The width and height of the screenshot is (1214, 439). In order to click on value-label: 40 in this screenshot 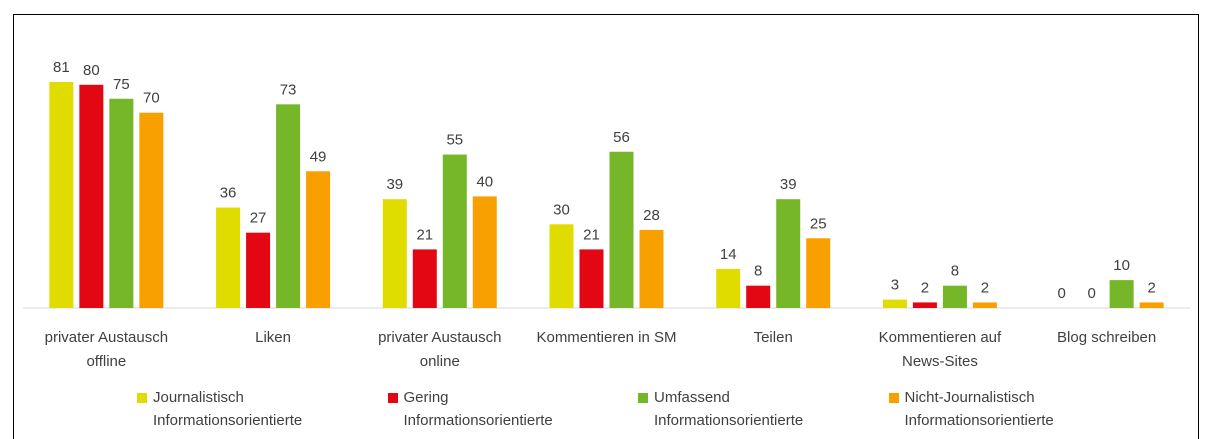, I will do `click(484, 181)`.